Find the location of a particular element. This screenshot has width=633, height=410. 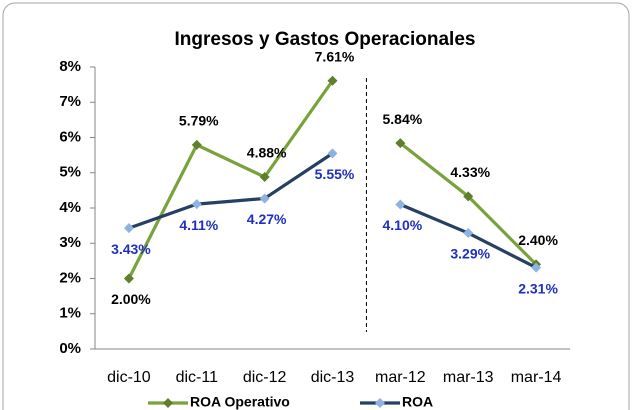

data-label: 4.11% is located at coordinates (198, 225).